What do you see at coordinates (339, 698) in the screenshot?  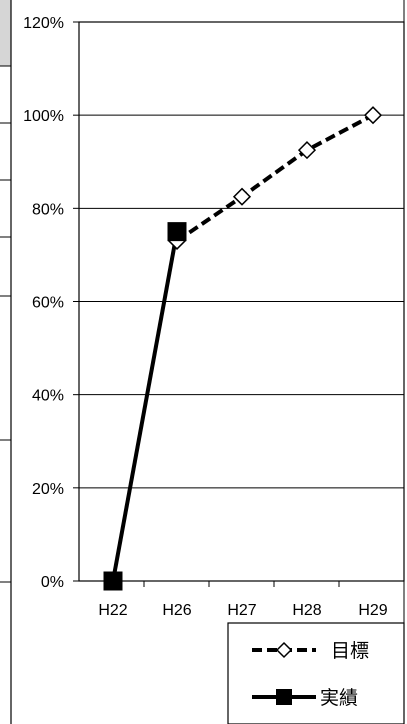 I see `legend-label-actual: 実績` at bounding box center [339, 698].